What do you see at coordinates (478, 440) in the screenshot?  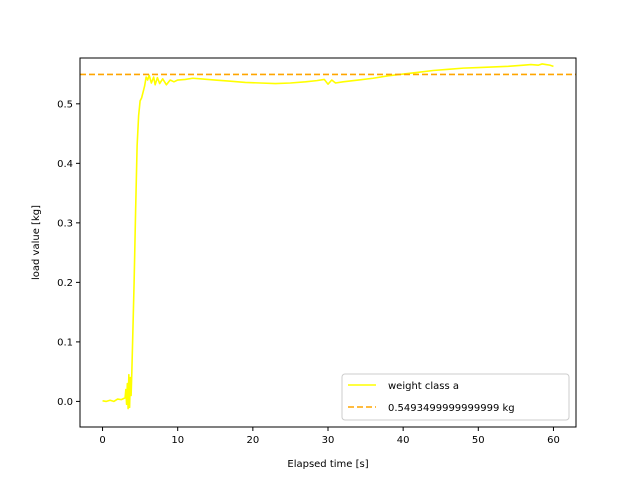 I see `x-tick-label: 50` at bounding box center [478, 440].